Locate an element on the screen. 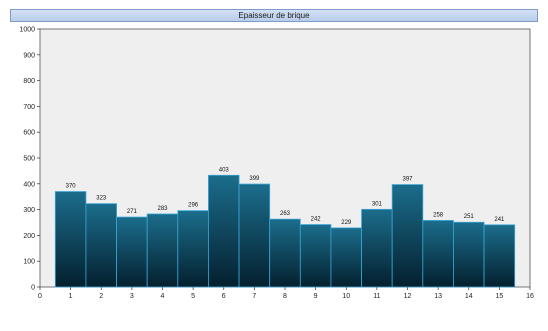 The height and width of the screenshot is (331, 548). y-tick-label: 1000 is located at coordinates (27, 30).